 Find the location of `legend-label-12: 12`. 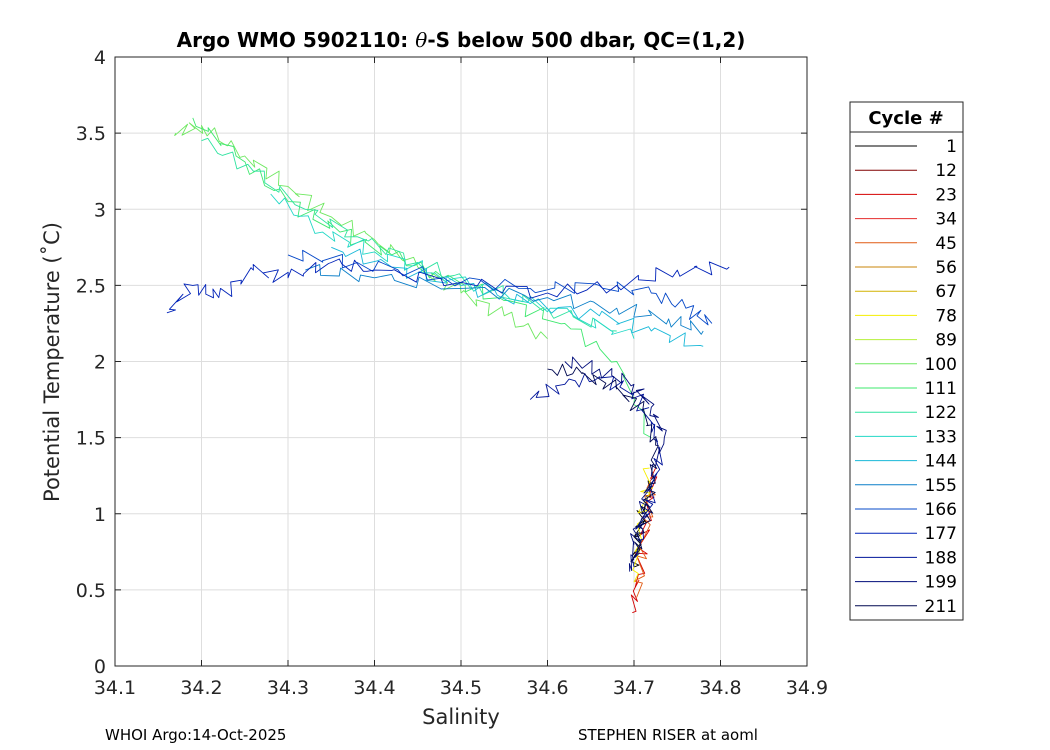

legend-label-12: 12 is located at coordinates (946, 171).